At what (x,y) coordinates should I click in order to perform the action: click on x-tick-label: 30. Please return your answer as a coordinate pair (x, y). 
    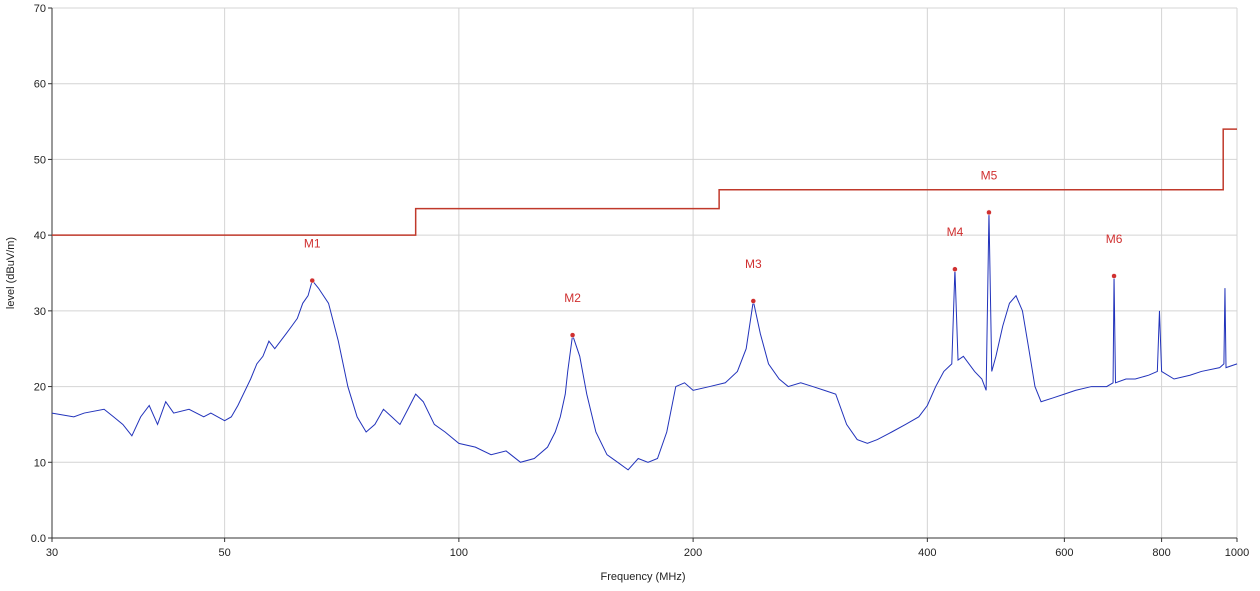
    Looking at the image, I should click on (52, 553).